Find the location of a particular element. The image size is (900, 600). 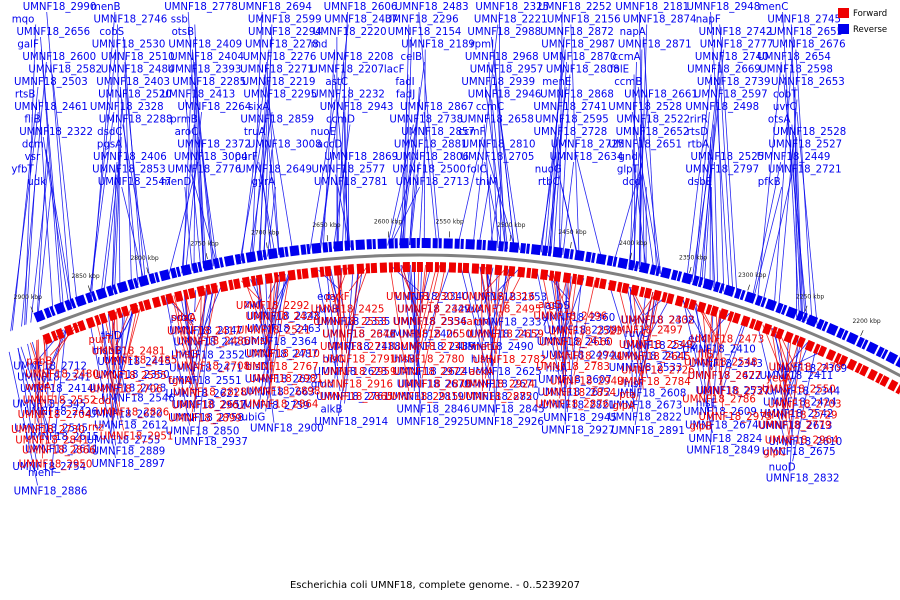

forward-gene-label: UMNF18_2416 is located at coordinates (574, 342).